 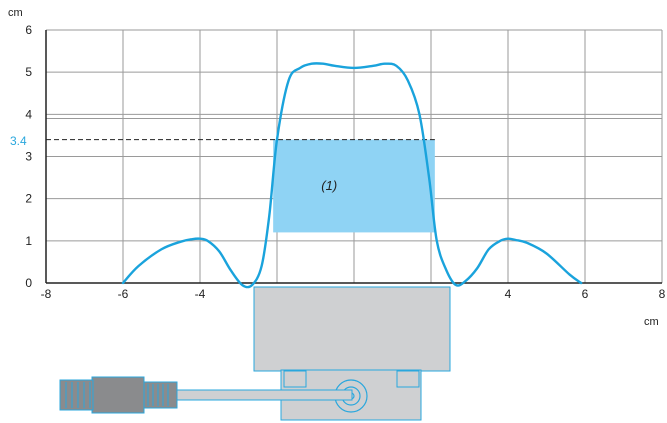 I want to click on y-tick-label: 4, so click(x=28, y=114).